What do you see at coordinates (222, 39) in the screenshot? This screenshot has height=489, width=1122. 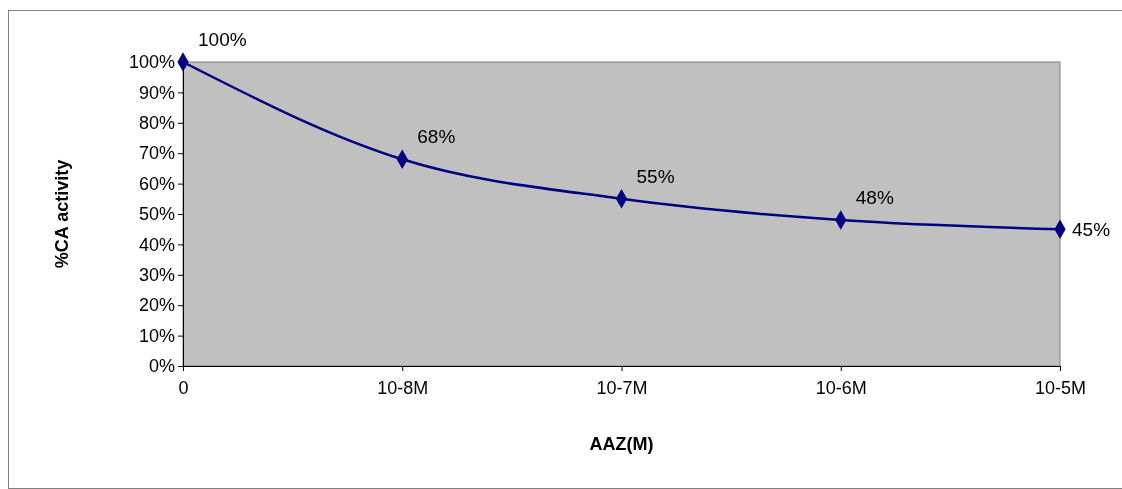 I see `text: 100%` at bounding box center [222, 39].